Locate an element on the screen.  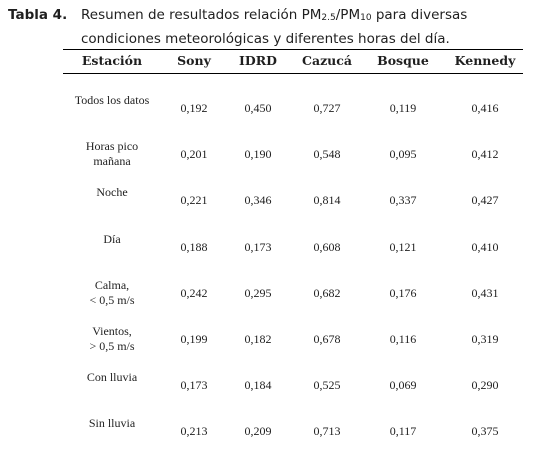
row-label-line: Noche is located at coordinates (112, 192).